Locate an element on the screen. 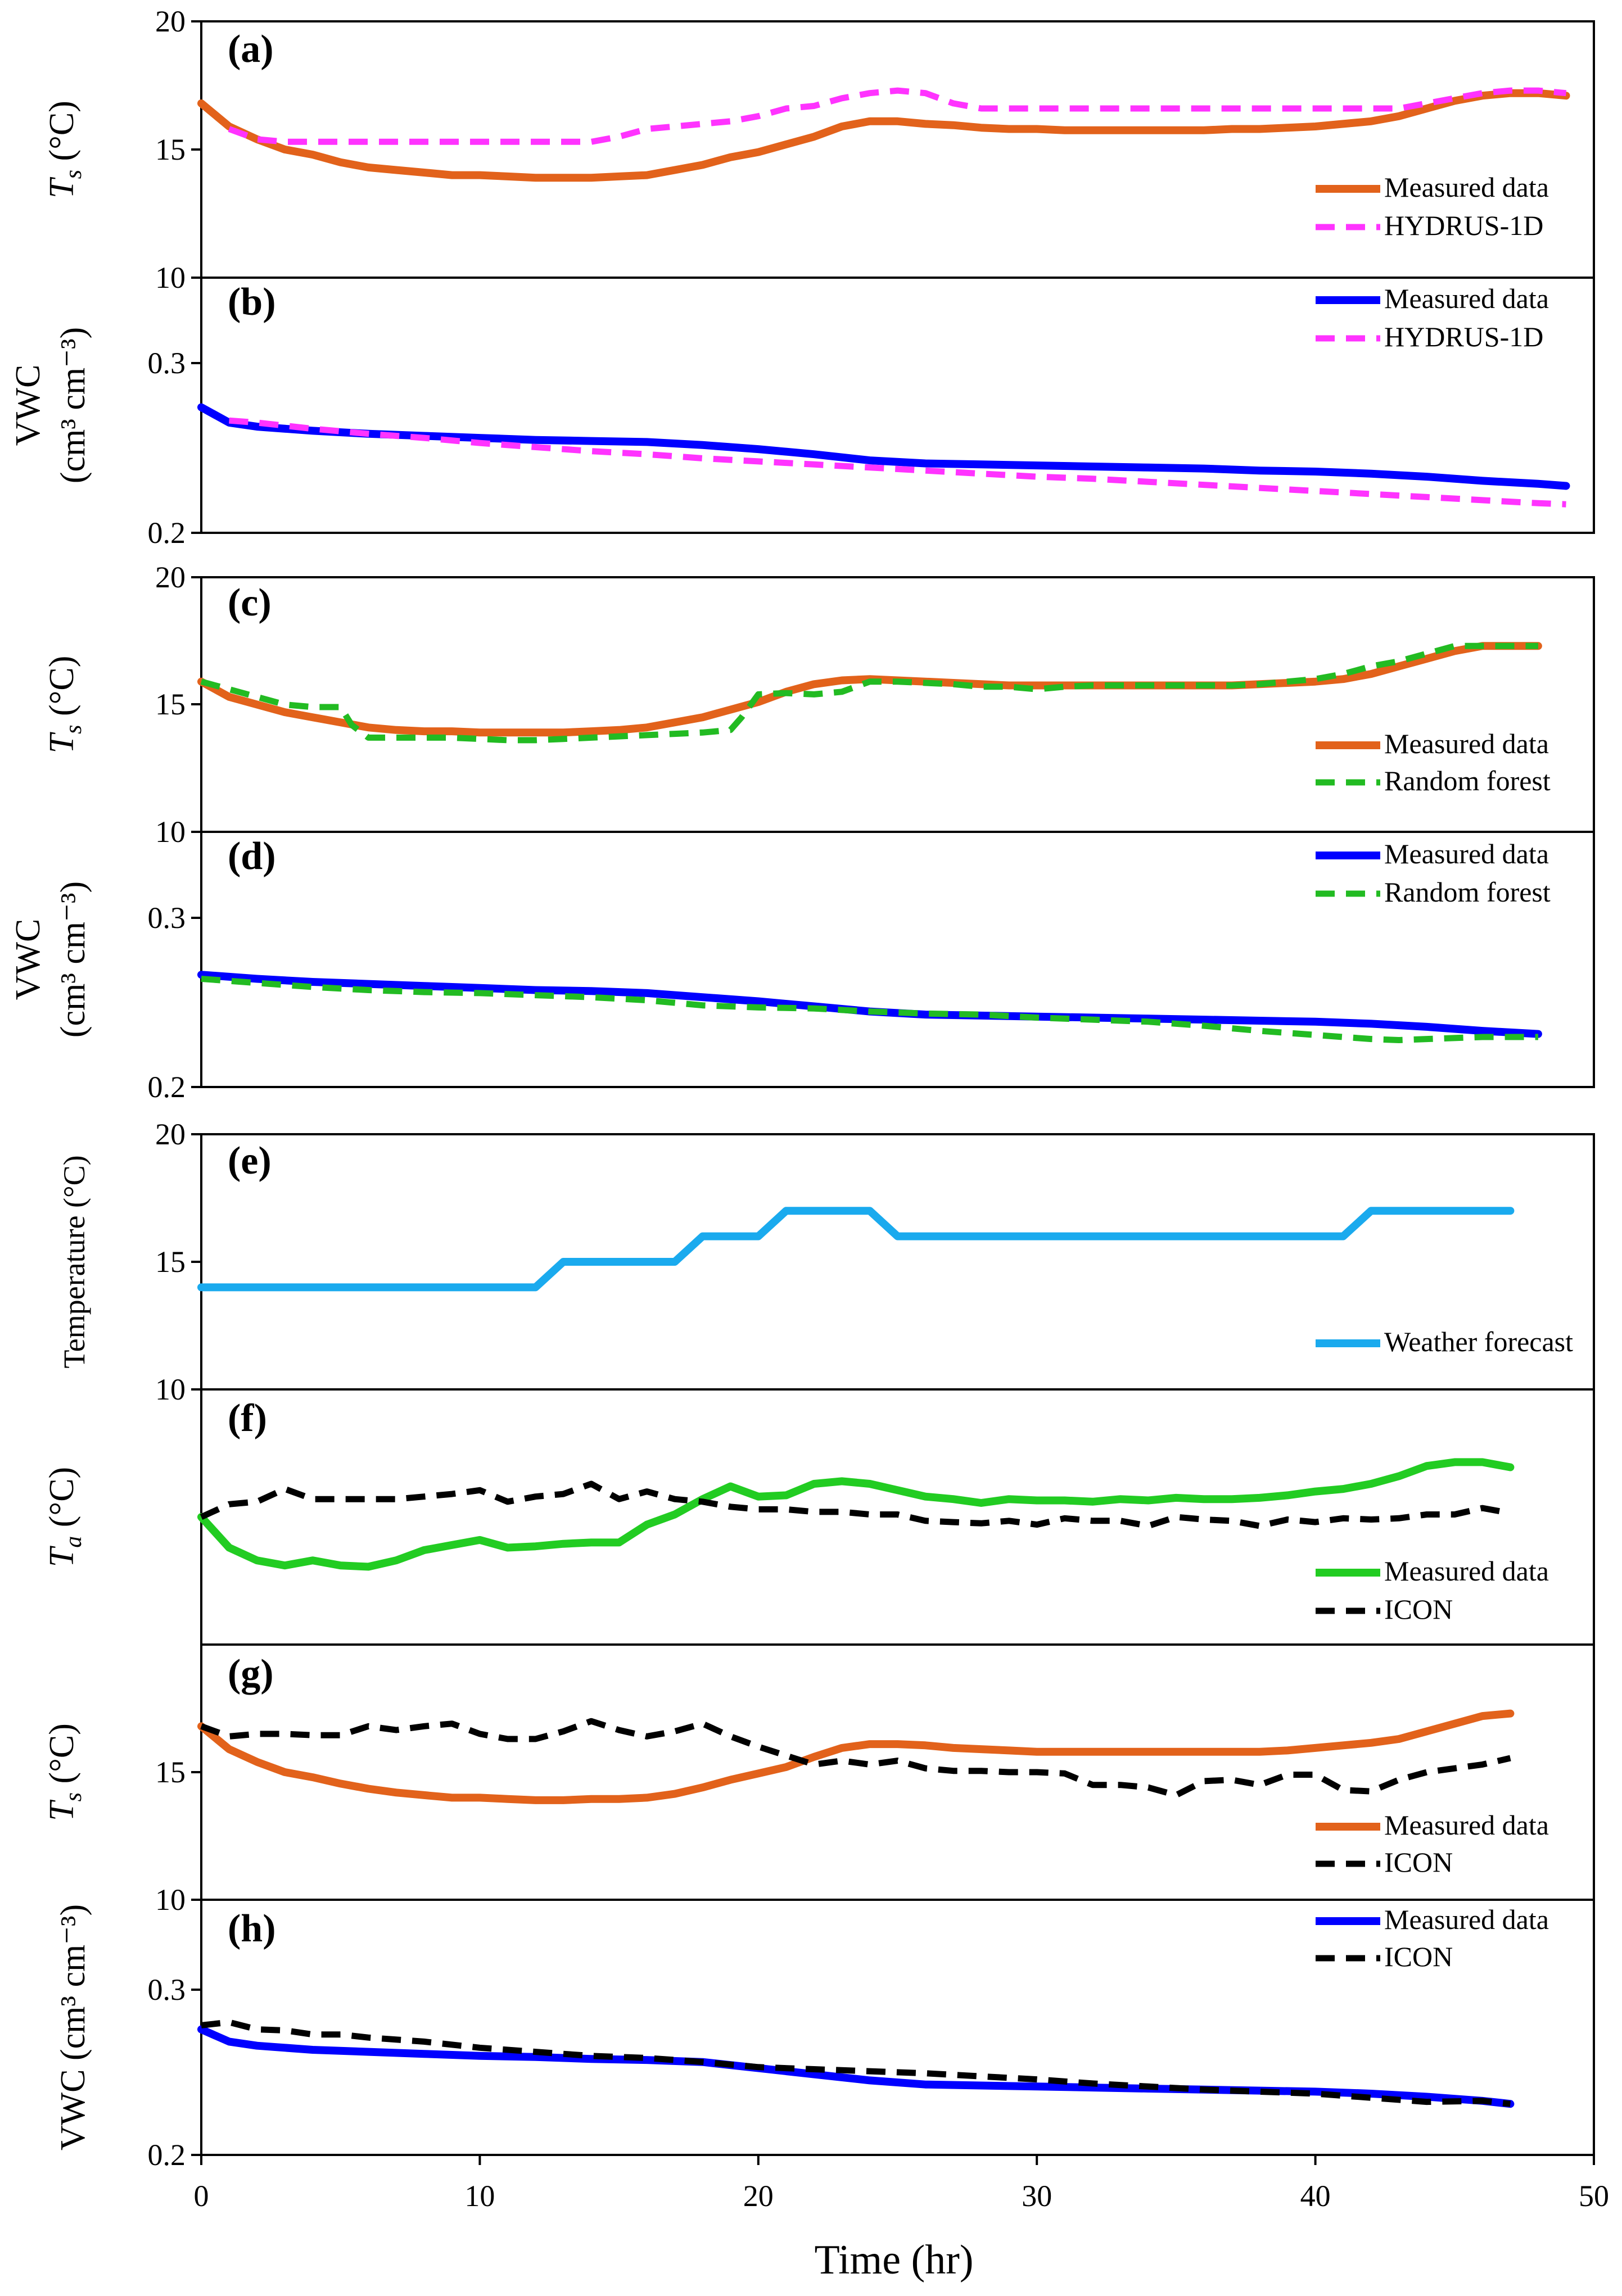  panel-c-ytick-label: 10 is located at coordinates (171, 832).